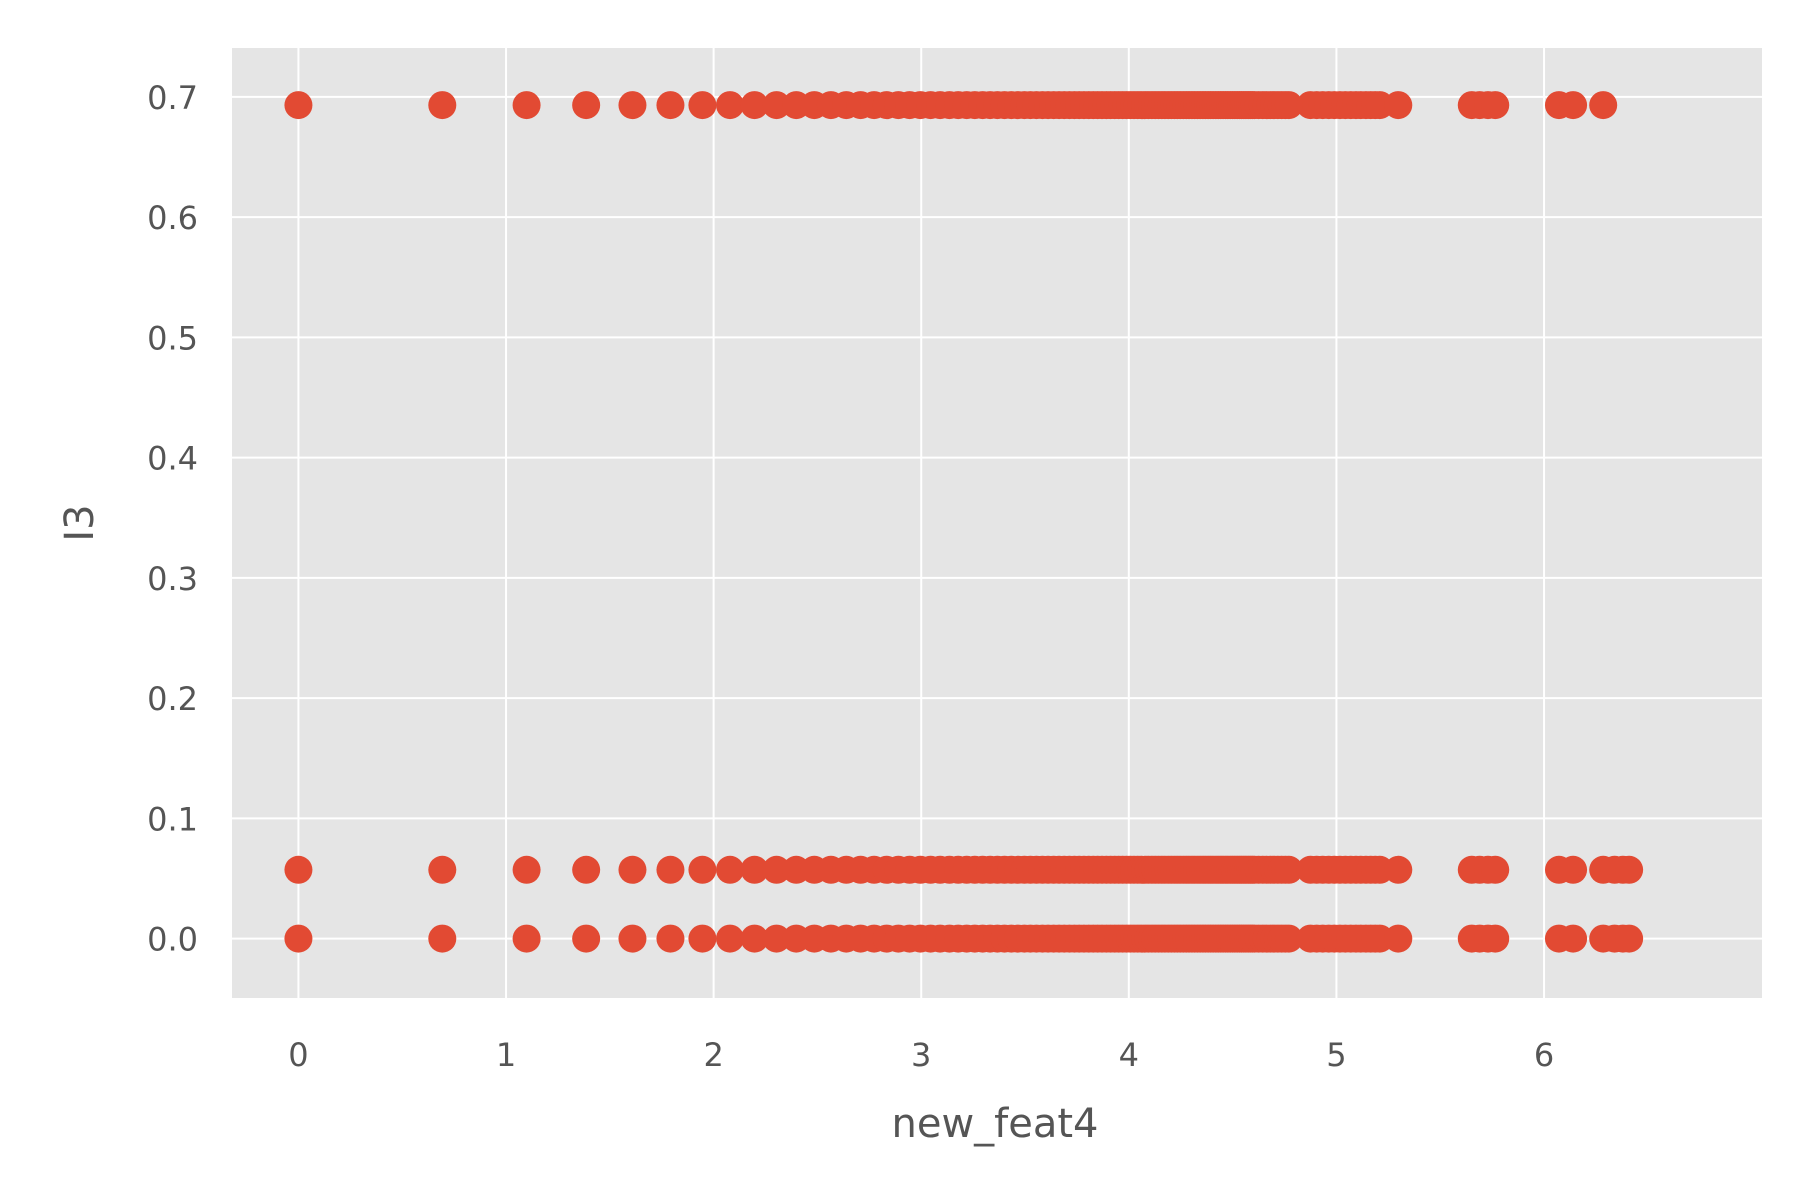  I want to click on x-tick-label-3: 3, so click(921, 1055).